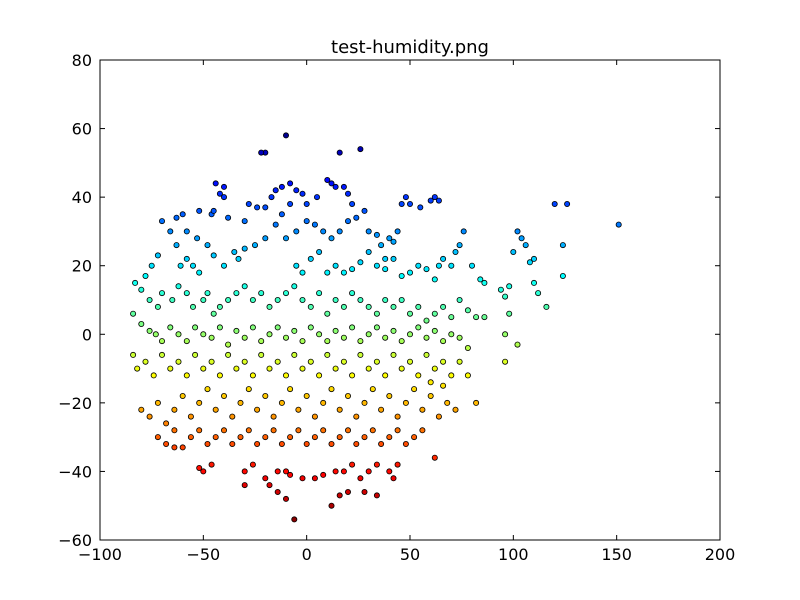  Describe the element at coordinates (75, 471) in the screenshot. I see `y-tick-label: −40` at that location.